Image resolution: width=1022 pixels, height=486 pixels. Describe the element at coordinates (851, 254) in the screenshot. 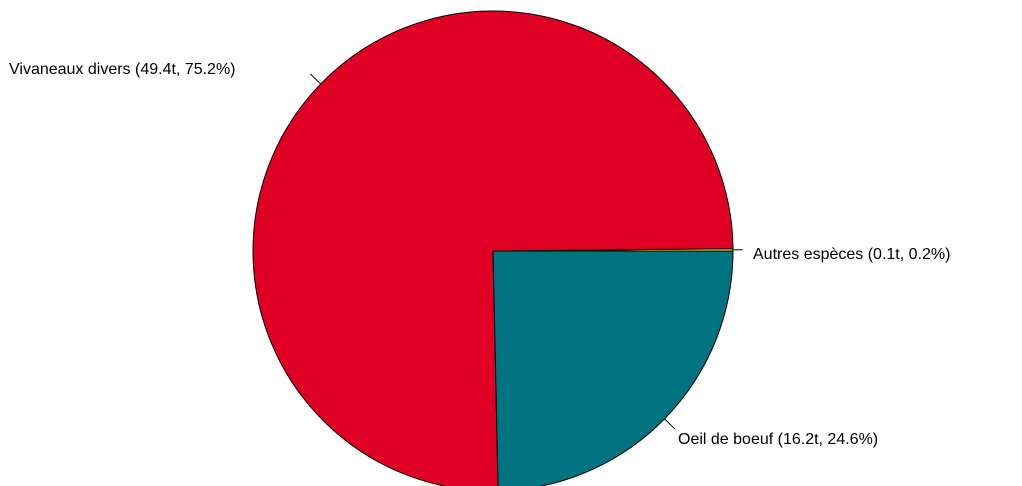

I see `slice-label-autres-especes: Autres espèces (0.1t, 0.2%)` at that location.